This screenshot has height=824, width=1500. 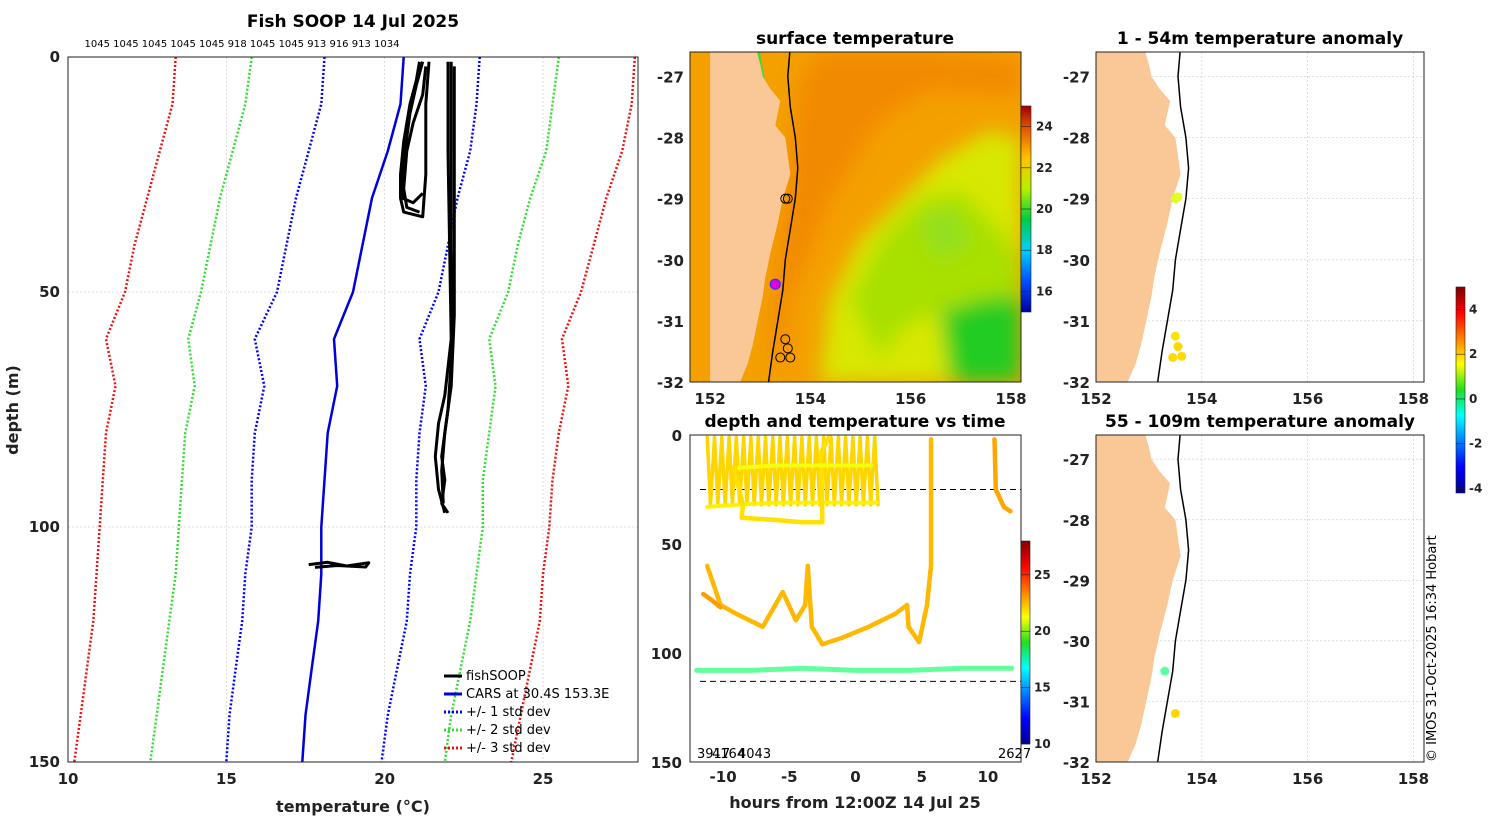 What do you see at coordinates (68, 779) in the screenshot?
I see `profile-xtick-label: 10` at bounding box center [68, 779].